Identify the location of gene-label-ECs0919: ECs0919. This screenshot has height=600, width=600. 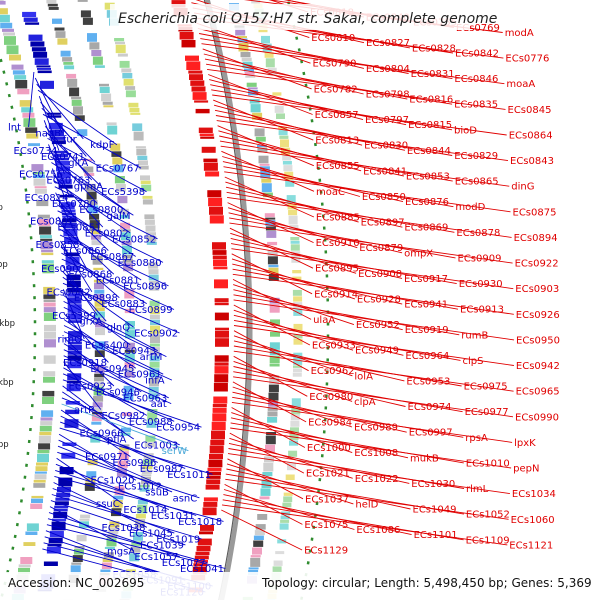
(427, 330).